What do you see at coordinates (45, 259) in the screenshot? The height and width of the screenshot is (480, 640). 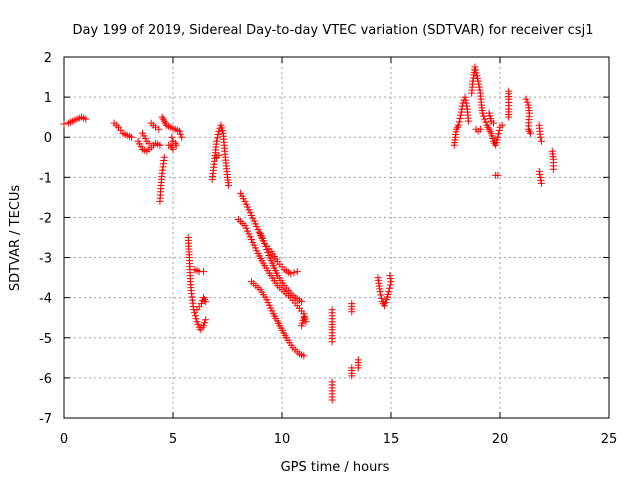 I see `y-tick-label: -3` at bounding box center [45, 259].